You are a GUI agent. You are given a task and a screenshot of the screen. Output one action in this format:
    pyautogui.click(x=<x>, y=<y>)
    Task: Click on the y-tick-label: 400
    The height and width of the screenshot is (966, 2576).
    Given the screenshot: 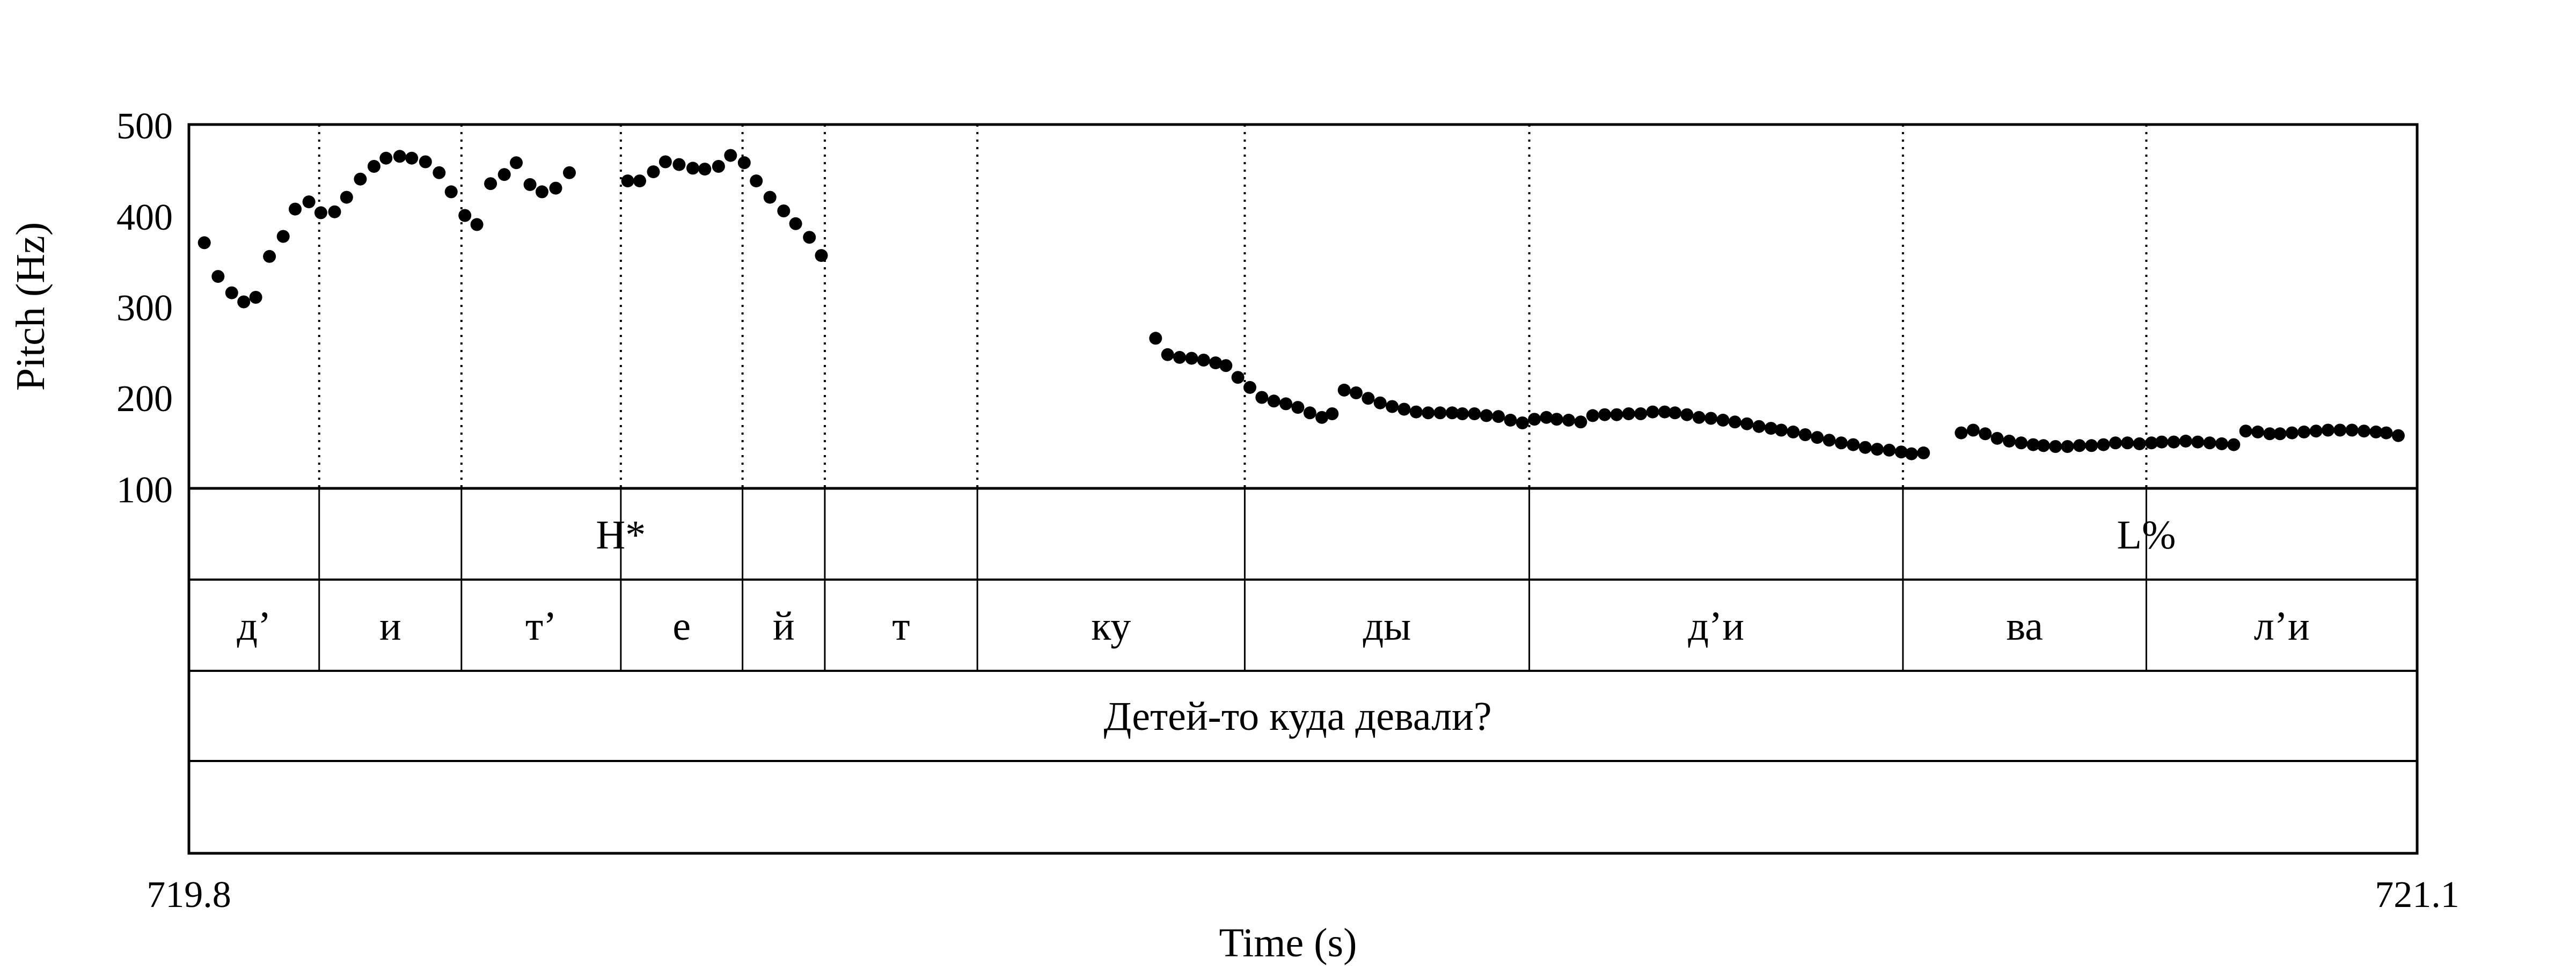 What is the action you would take?
    pyautogui.click(x=144, y=217)
    